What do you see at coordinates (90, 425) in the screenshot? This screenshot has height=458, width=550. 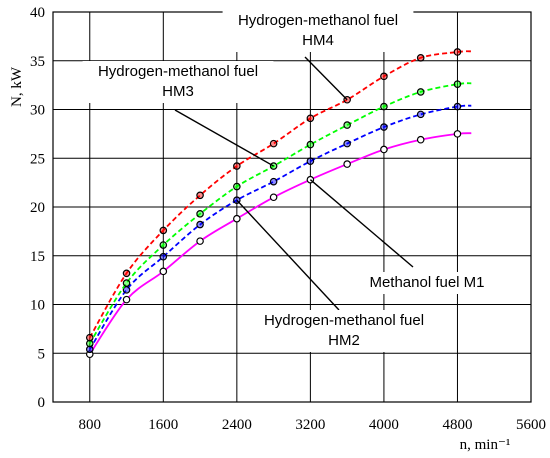 I see `x-tick-label: 800` at bounding box center [90, 425].